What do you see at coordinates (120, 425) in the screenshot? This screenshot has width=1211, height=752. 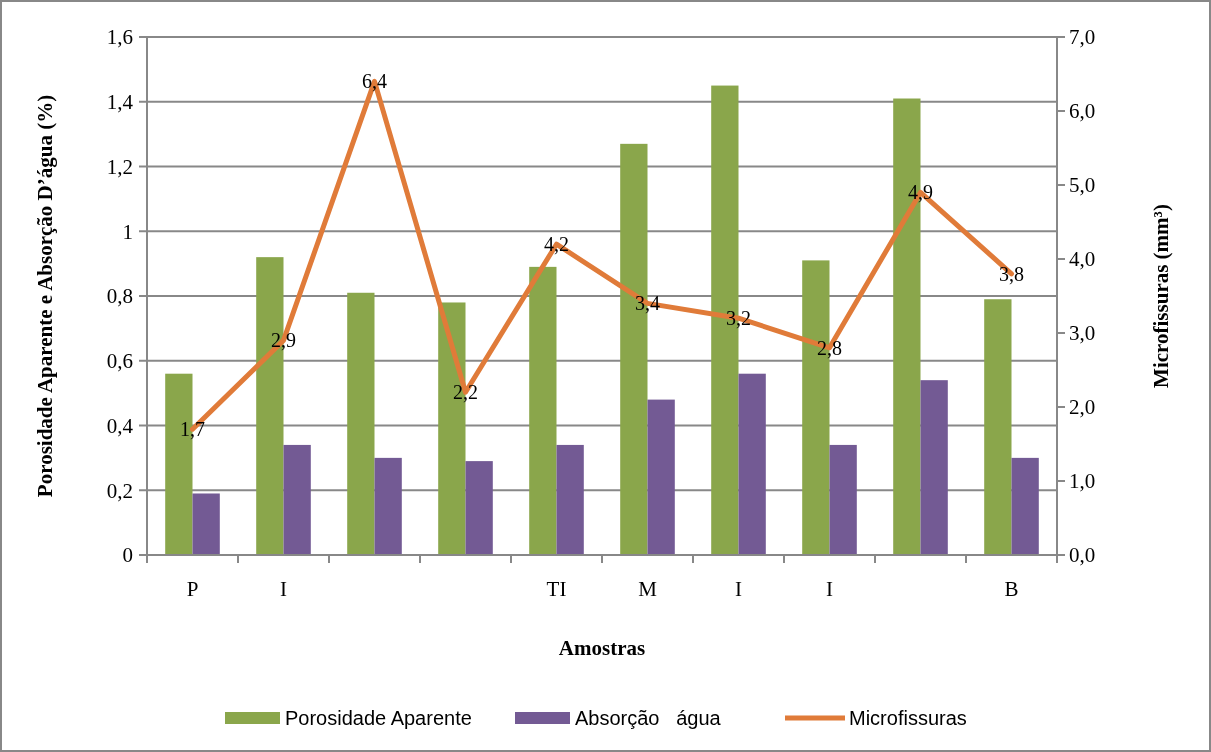 I see `y-tick-label: 0,4` at bounding box center [120, 425].